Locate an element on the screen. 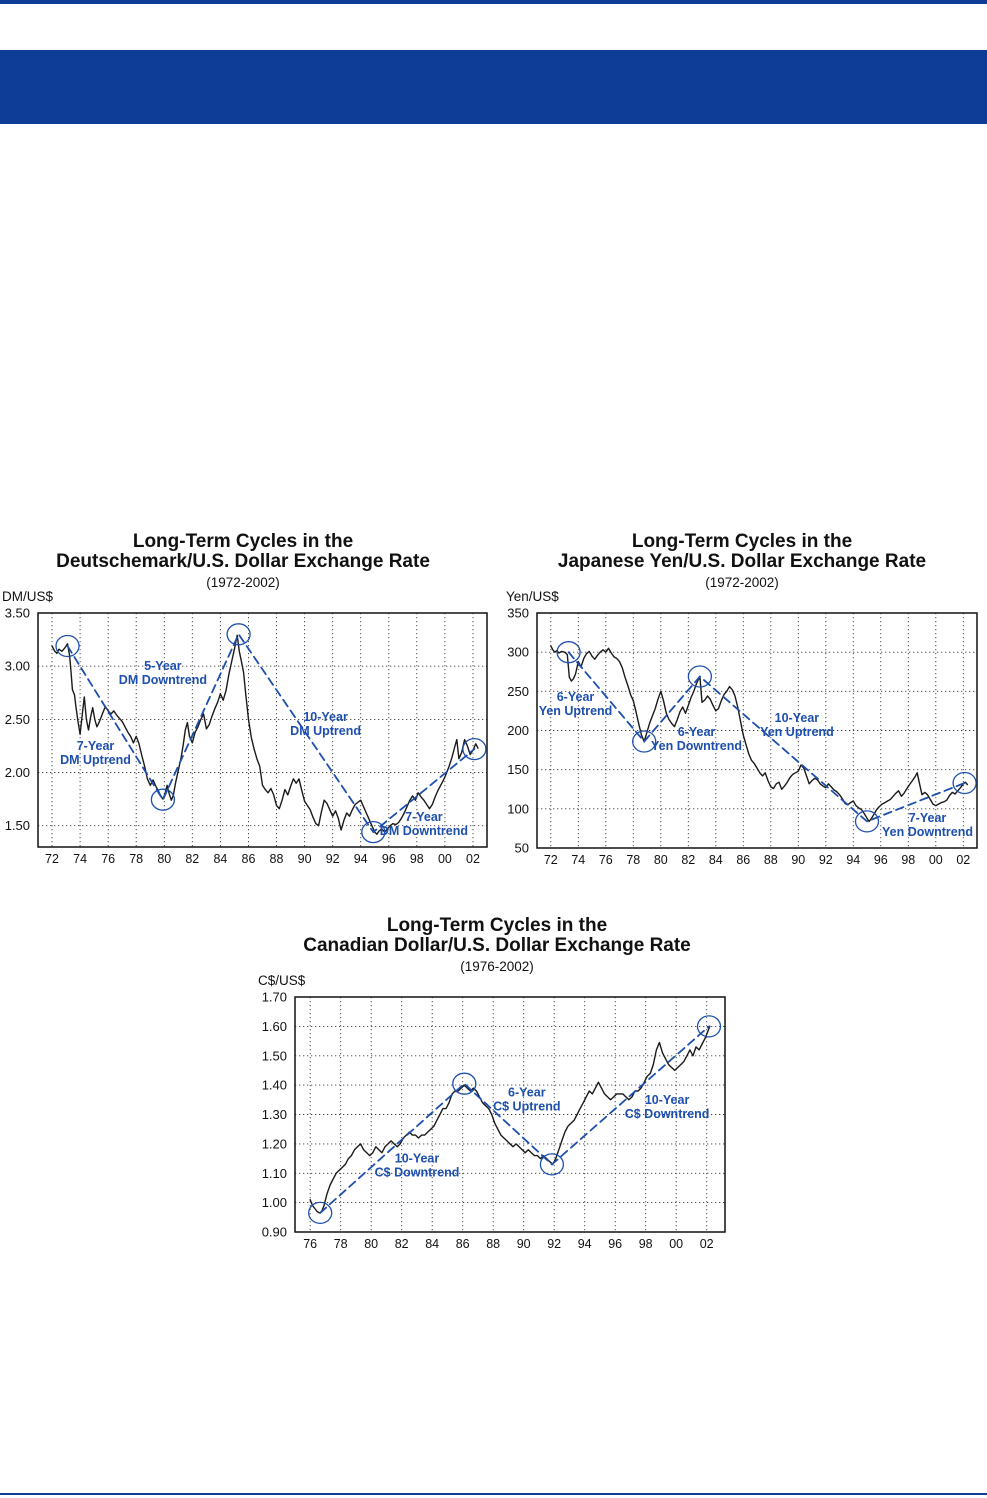 This screenshot has width=987, height=1498. dm-x-tick-label: 96 is located at coordinates (389, 859).